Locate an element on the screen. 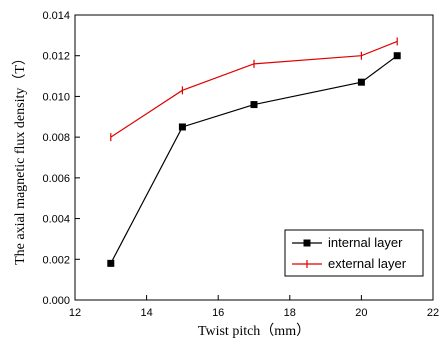 The height and width of the screenshot is (347, 441). x-tick-label: 20 is located at coordinates (361, 313).